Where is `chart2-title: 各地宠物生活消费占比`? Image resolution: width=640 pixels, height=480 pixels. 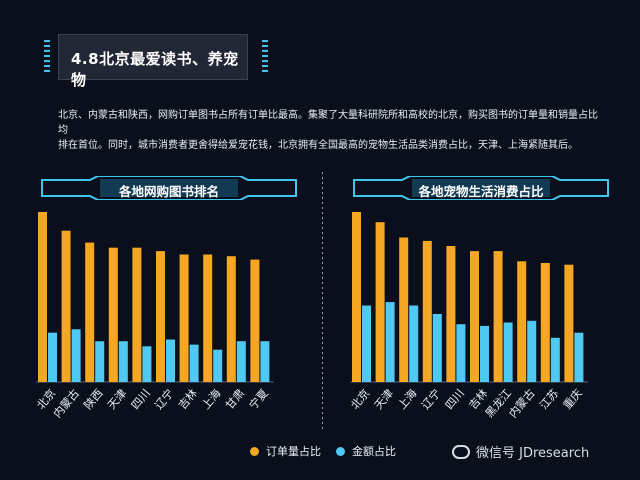 chart2-title: 各地宠物生活消费占比 is located at coordinates (481, 191).